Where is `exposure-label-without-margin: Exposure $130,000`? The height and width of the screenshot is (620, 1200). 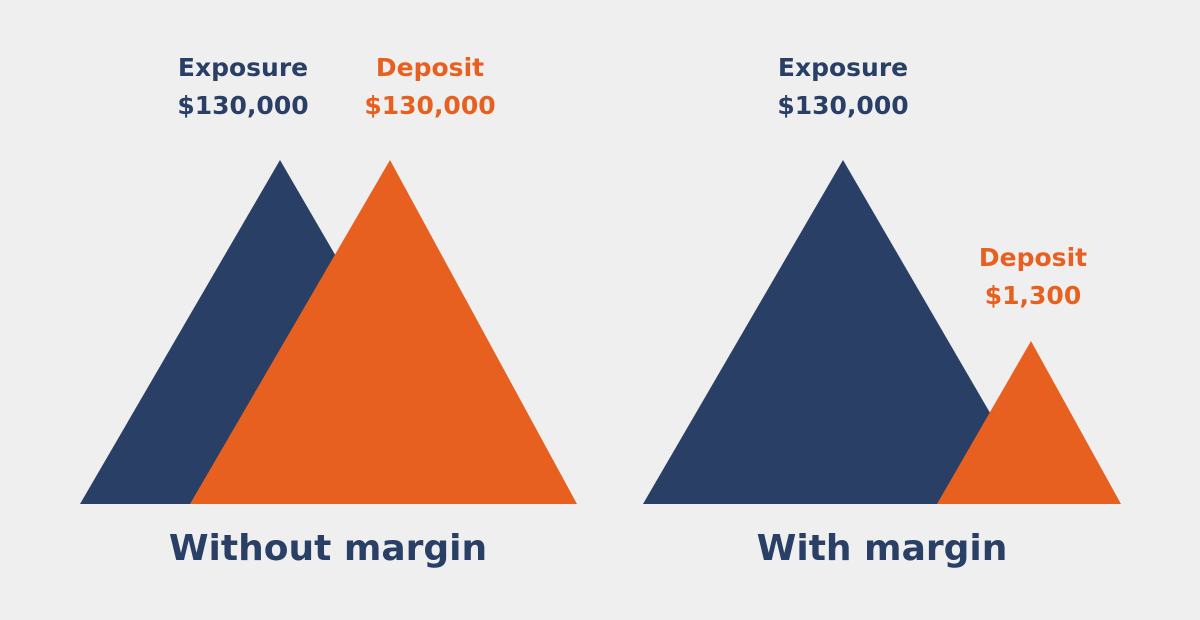
exposure-label-without-margin: Exposure $130,000 is located at coordinates (243, 87).